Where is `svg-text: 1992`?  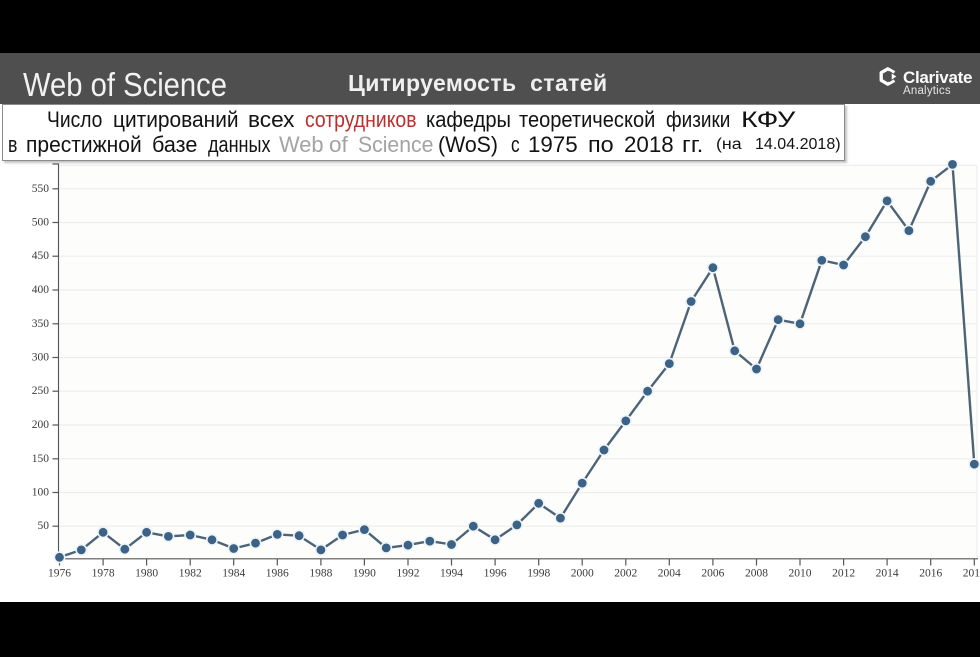 svg-text: 1992 is located at coordinates (408, 574).